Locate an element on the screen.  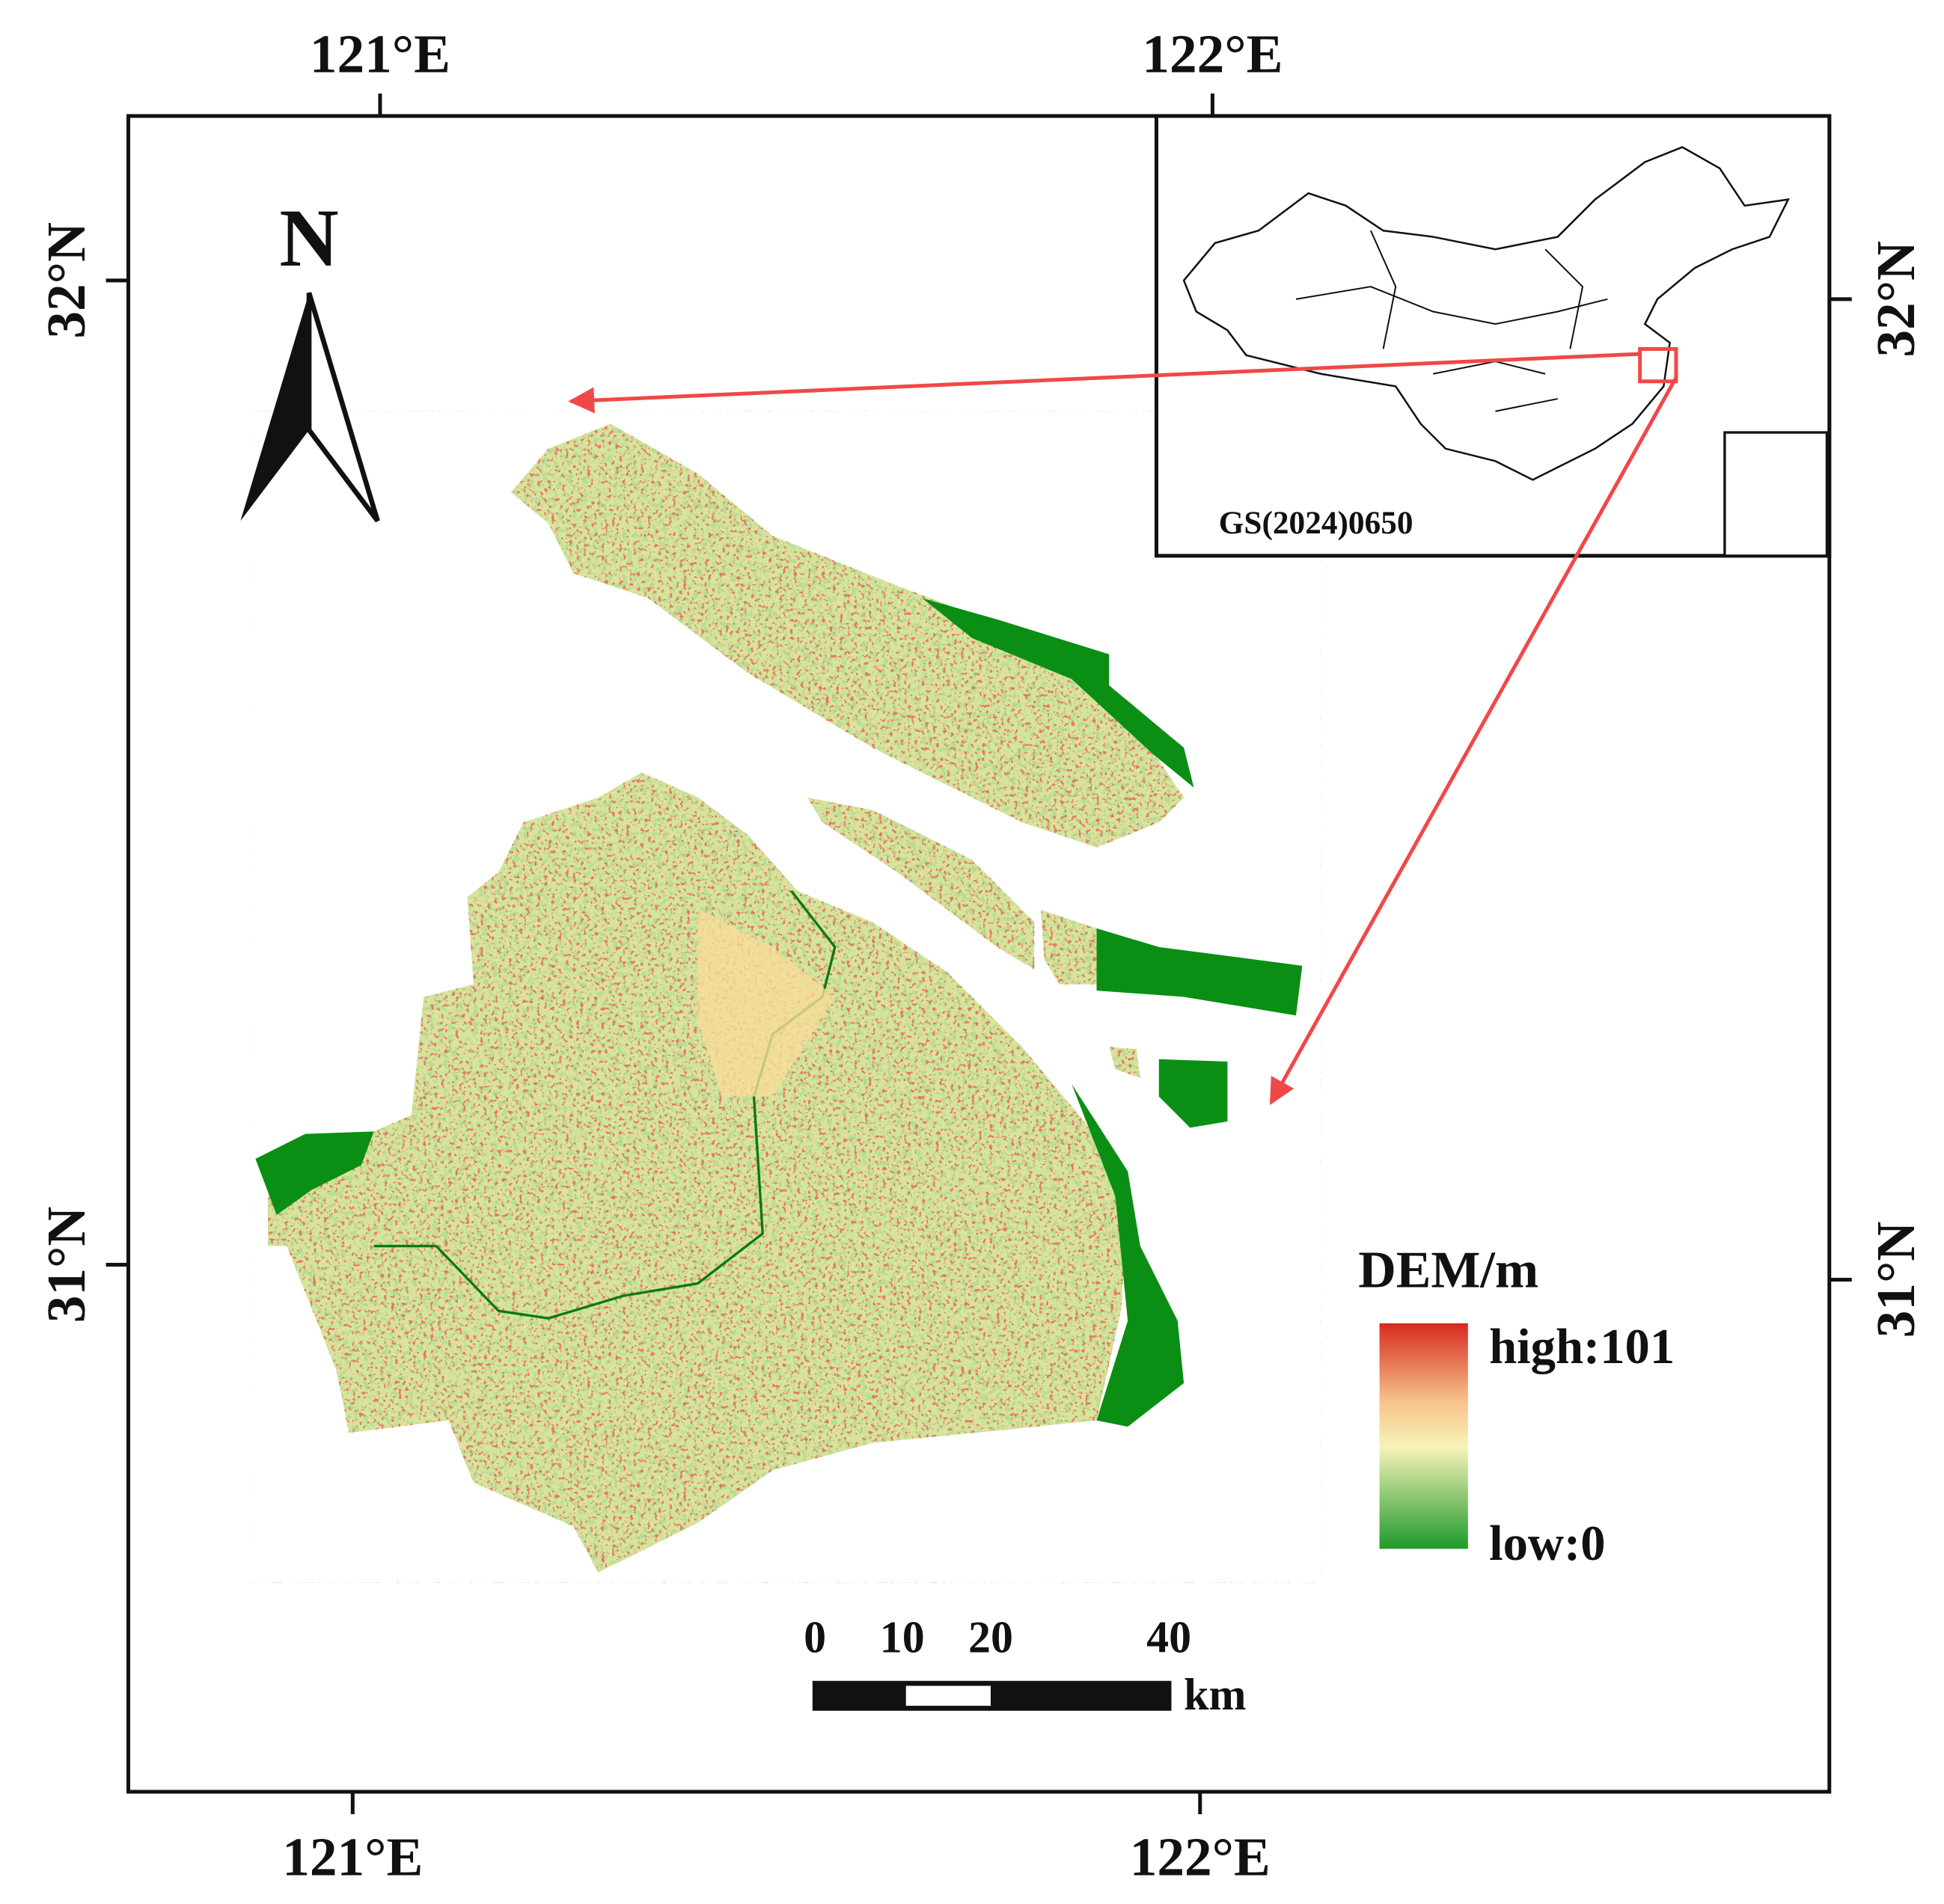
inset-label: GS(2024)0650 is located at coordinates (1316, 523).